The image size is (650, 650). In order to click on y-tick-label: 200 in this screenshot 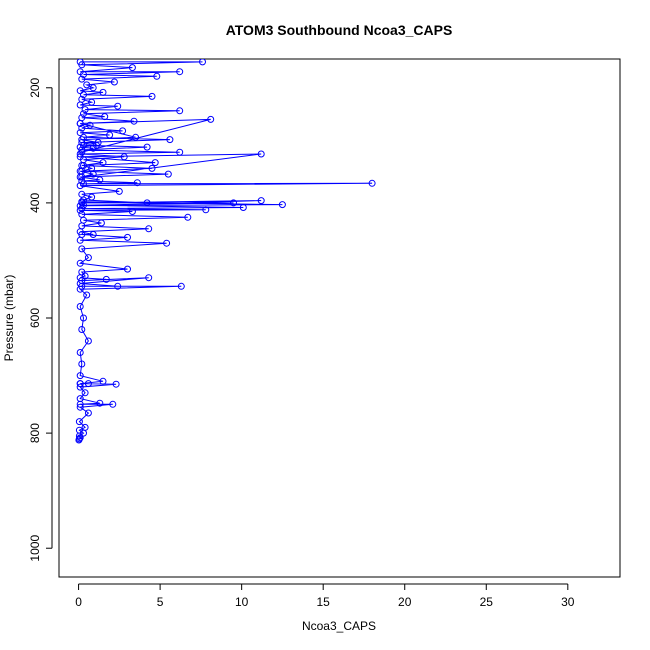, I will do `click(35, 87)`.